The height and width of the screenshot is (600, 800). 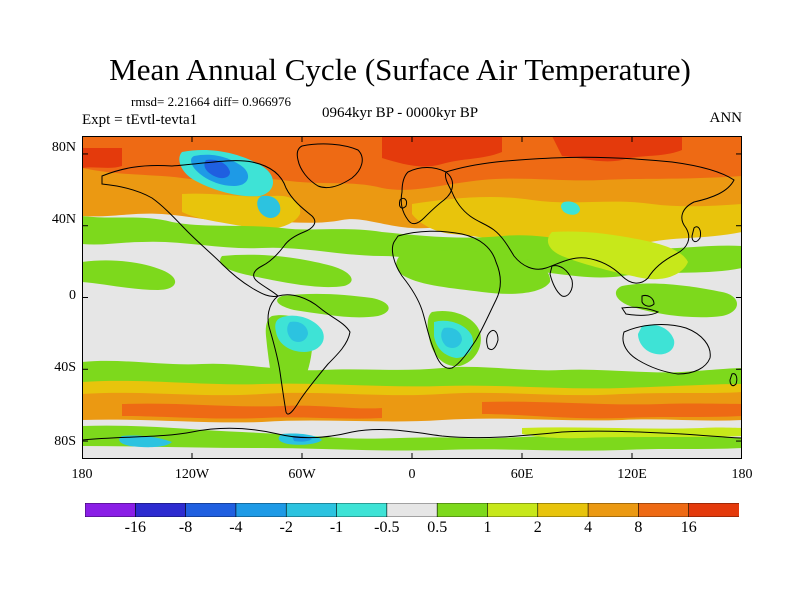 I want to click on amazon-blue, so click(x=297, y=331).